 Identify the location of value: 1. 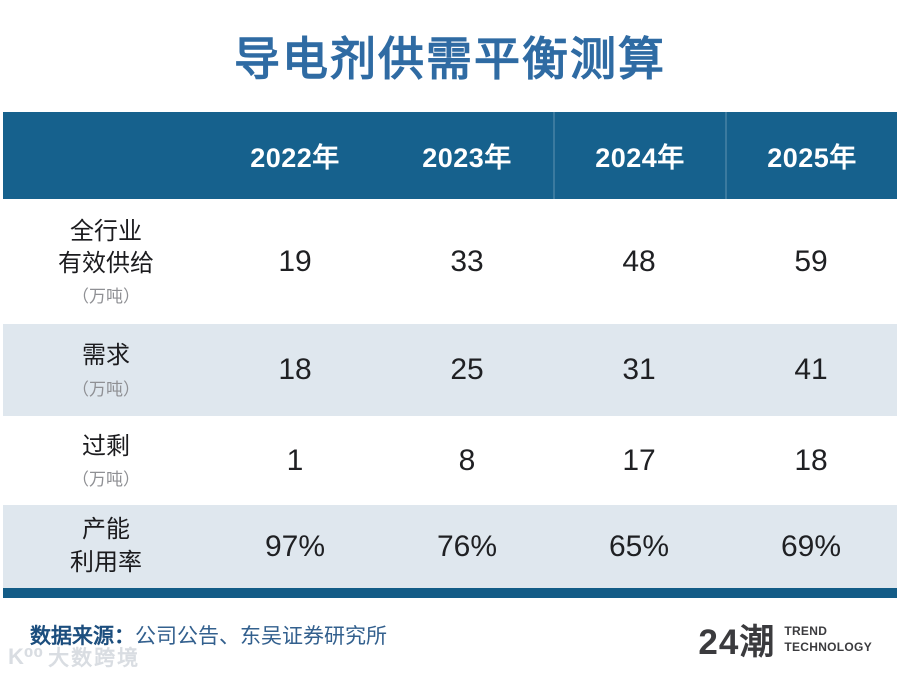
(295, 460).